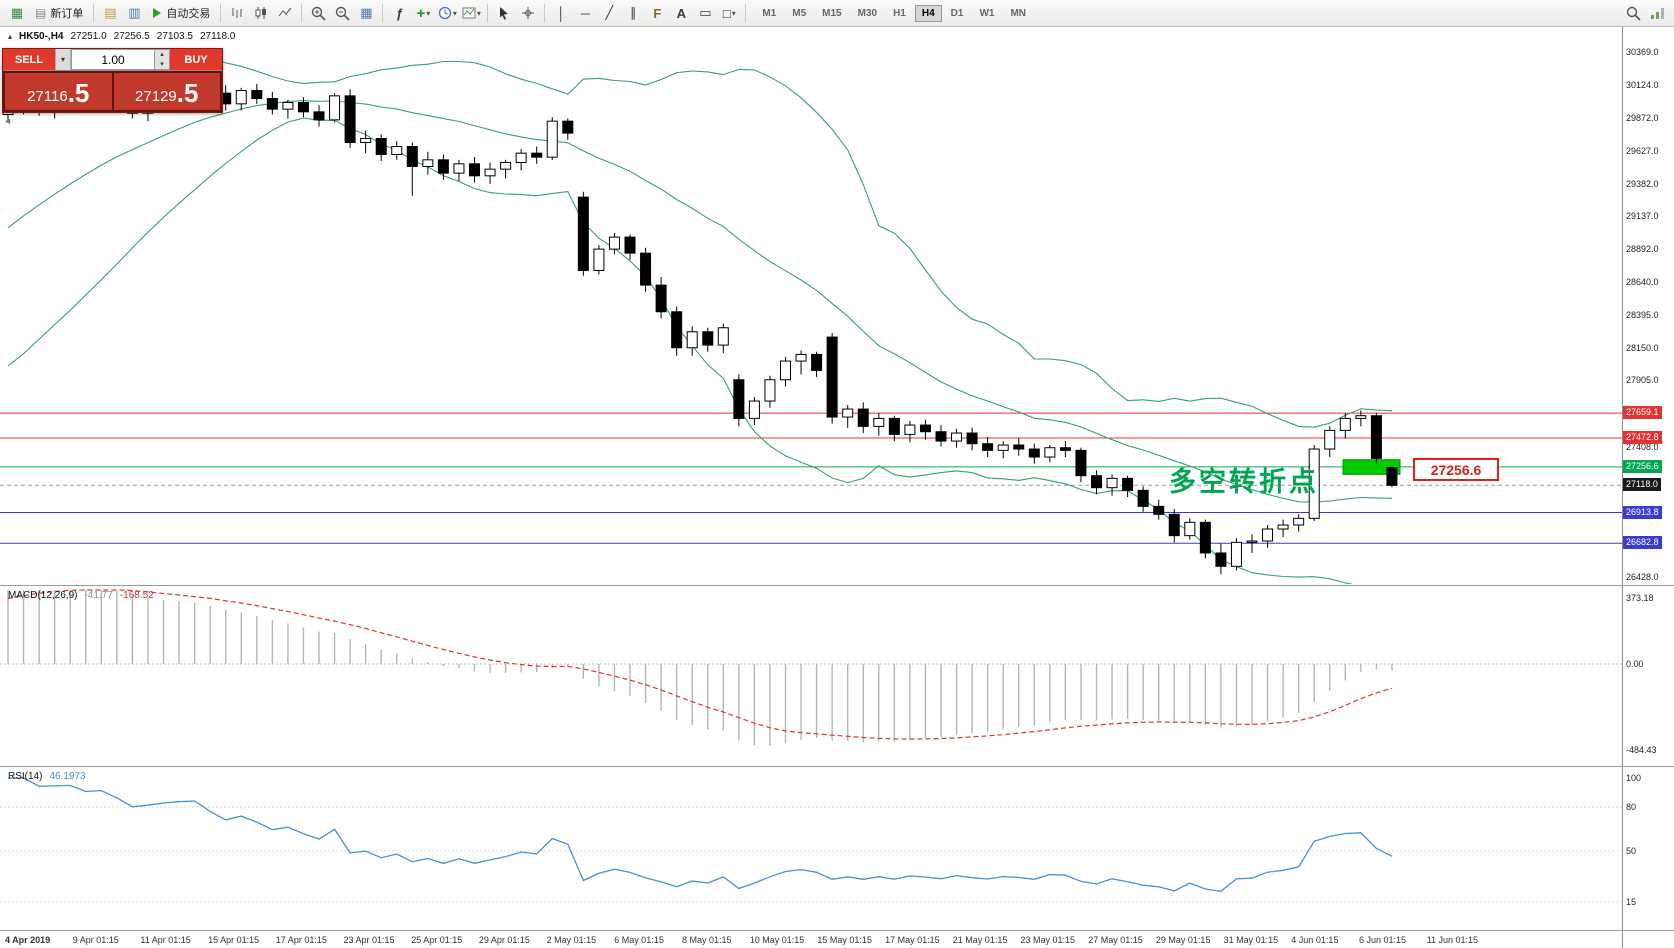 Image resolution: width=1674 pixels, height=948 pixels. What do you see at coordinates (88, 36) in the screenshot?
I see `ohlc-open: 27251.0` at bounding box center [88, 36].